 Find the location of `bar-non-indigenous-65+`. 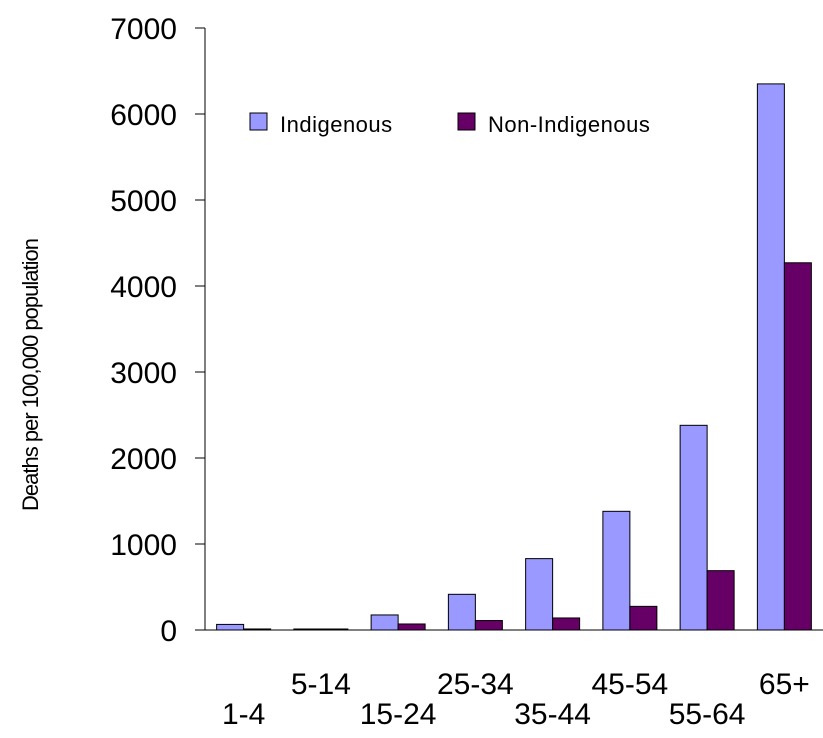

bar-non-indigenous-65+ is located at coordinates (797, 446).